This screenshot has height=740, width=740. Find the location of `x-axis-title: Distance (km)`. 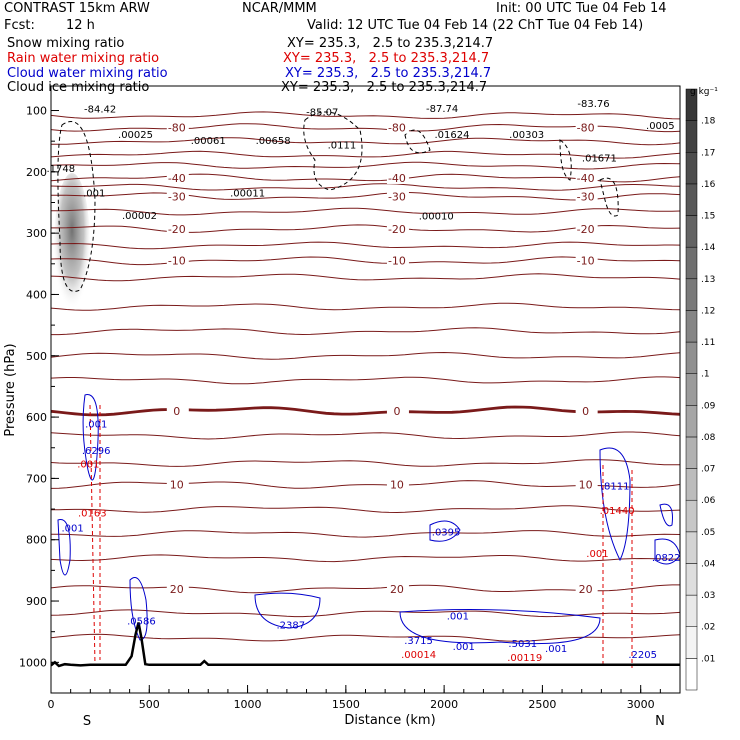

x-axis-title: Distance (km) is located at coordinates (389, 720).